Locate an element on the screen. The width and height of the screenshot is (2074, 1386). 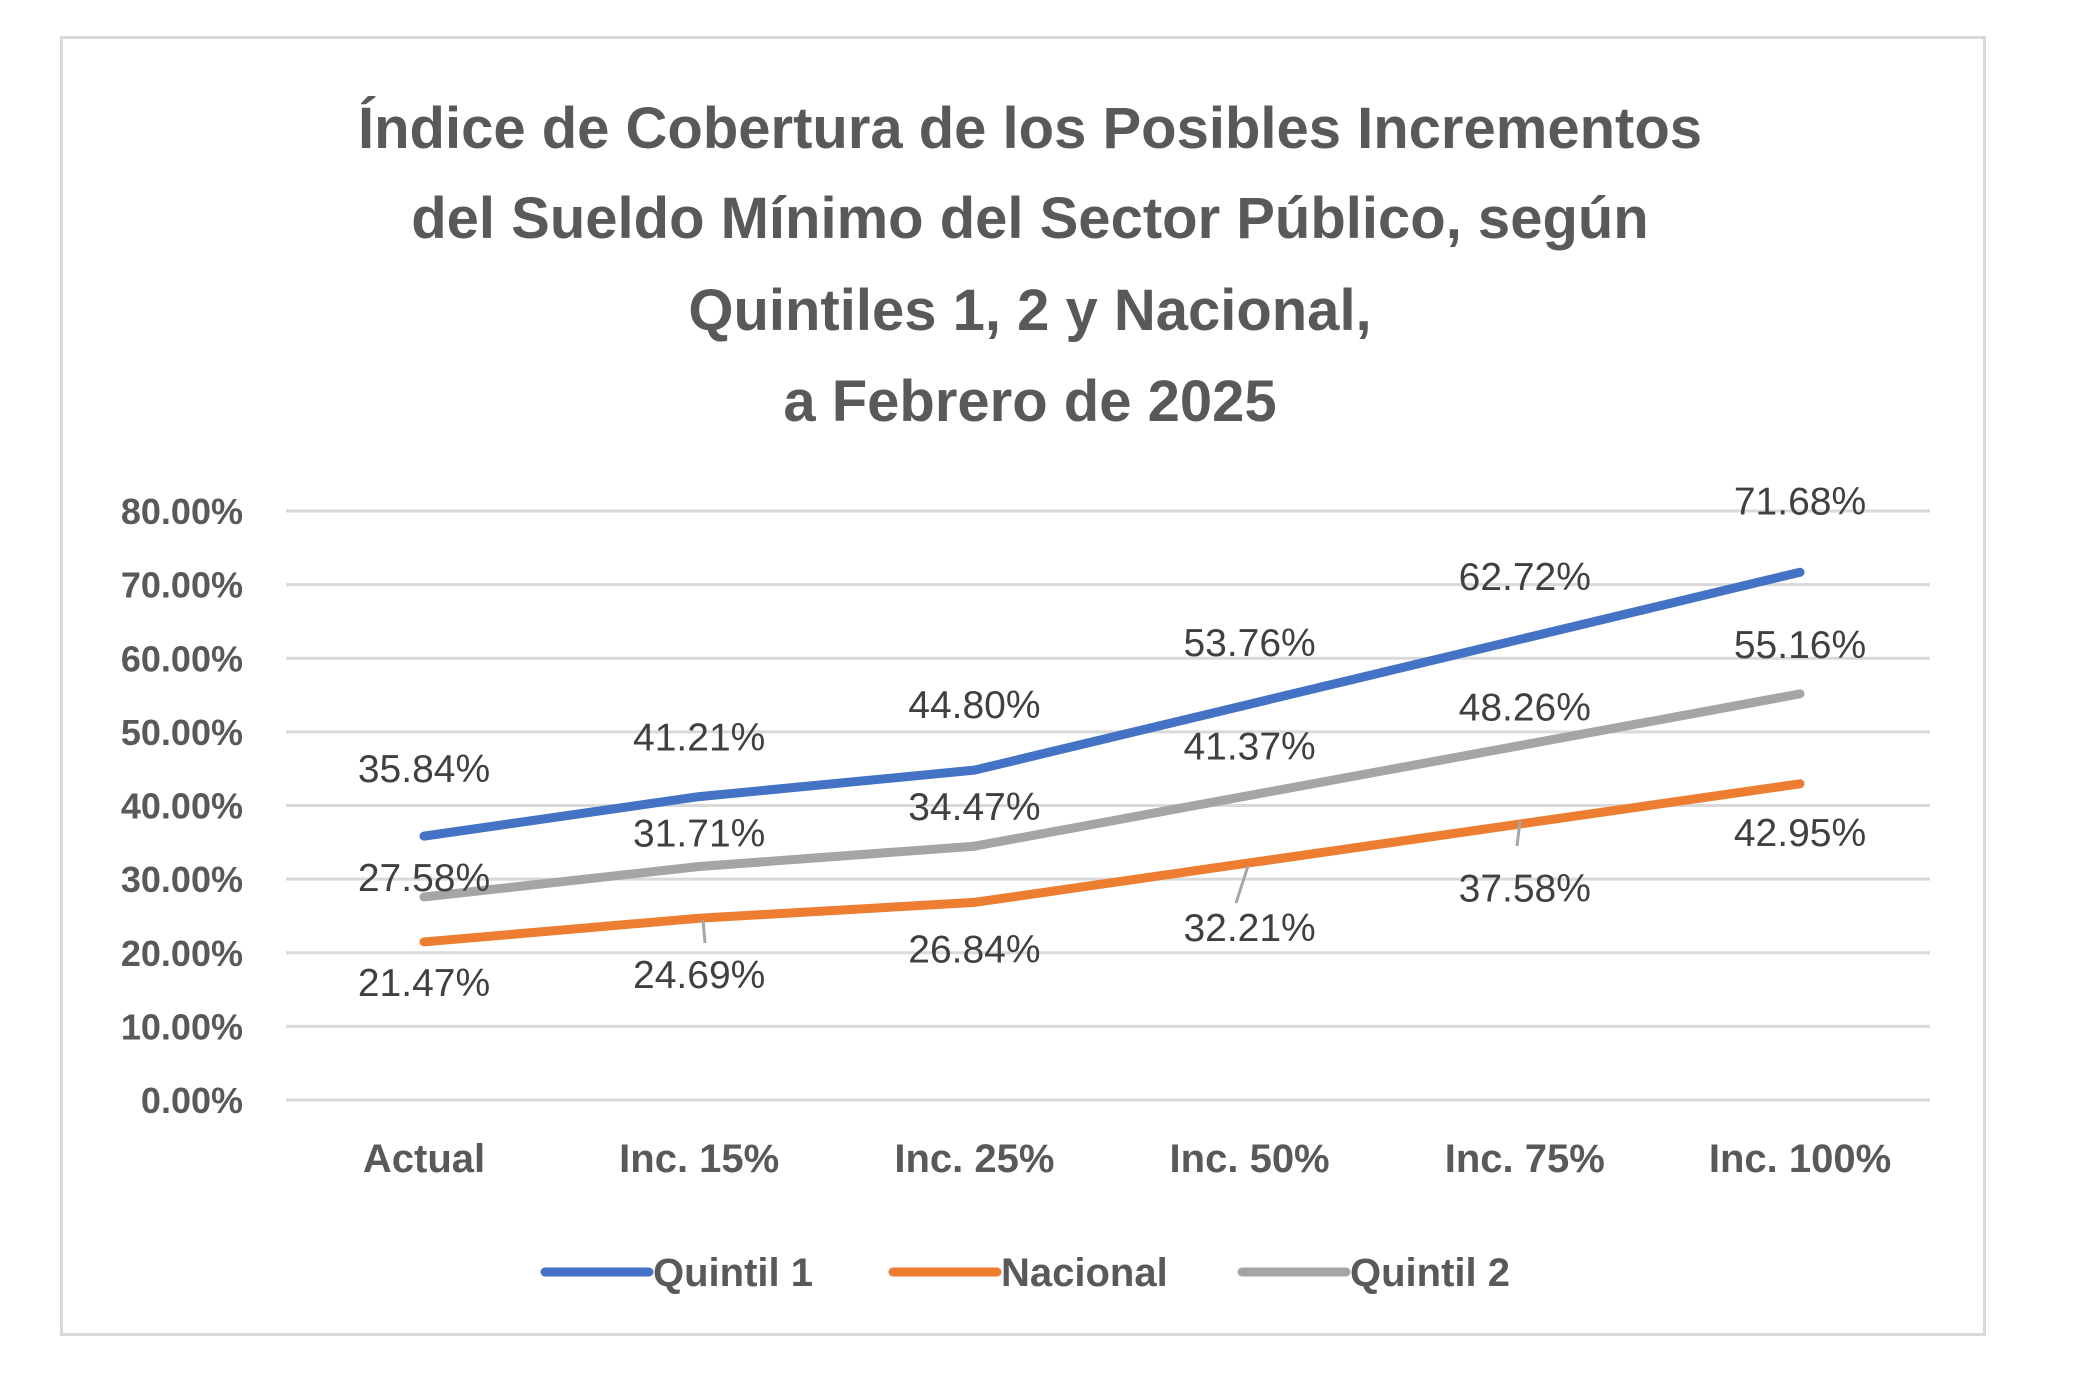
x-tick-label: Inc. 75% is located at coordinates (1525, 1159).